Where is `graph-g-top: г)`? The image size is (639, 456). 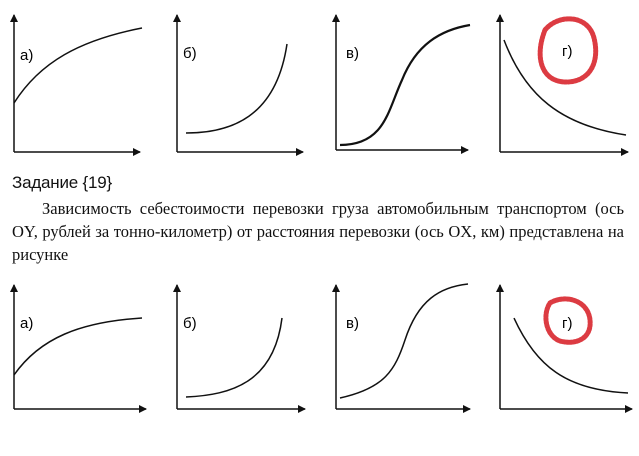 graph-g-top: г) is located at coordinates (562, 85).